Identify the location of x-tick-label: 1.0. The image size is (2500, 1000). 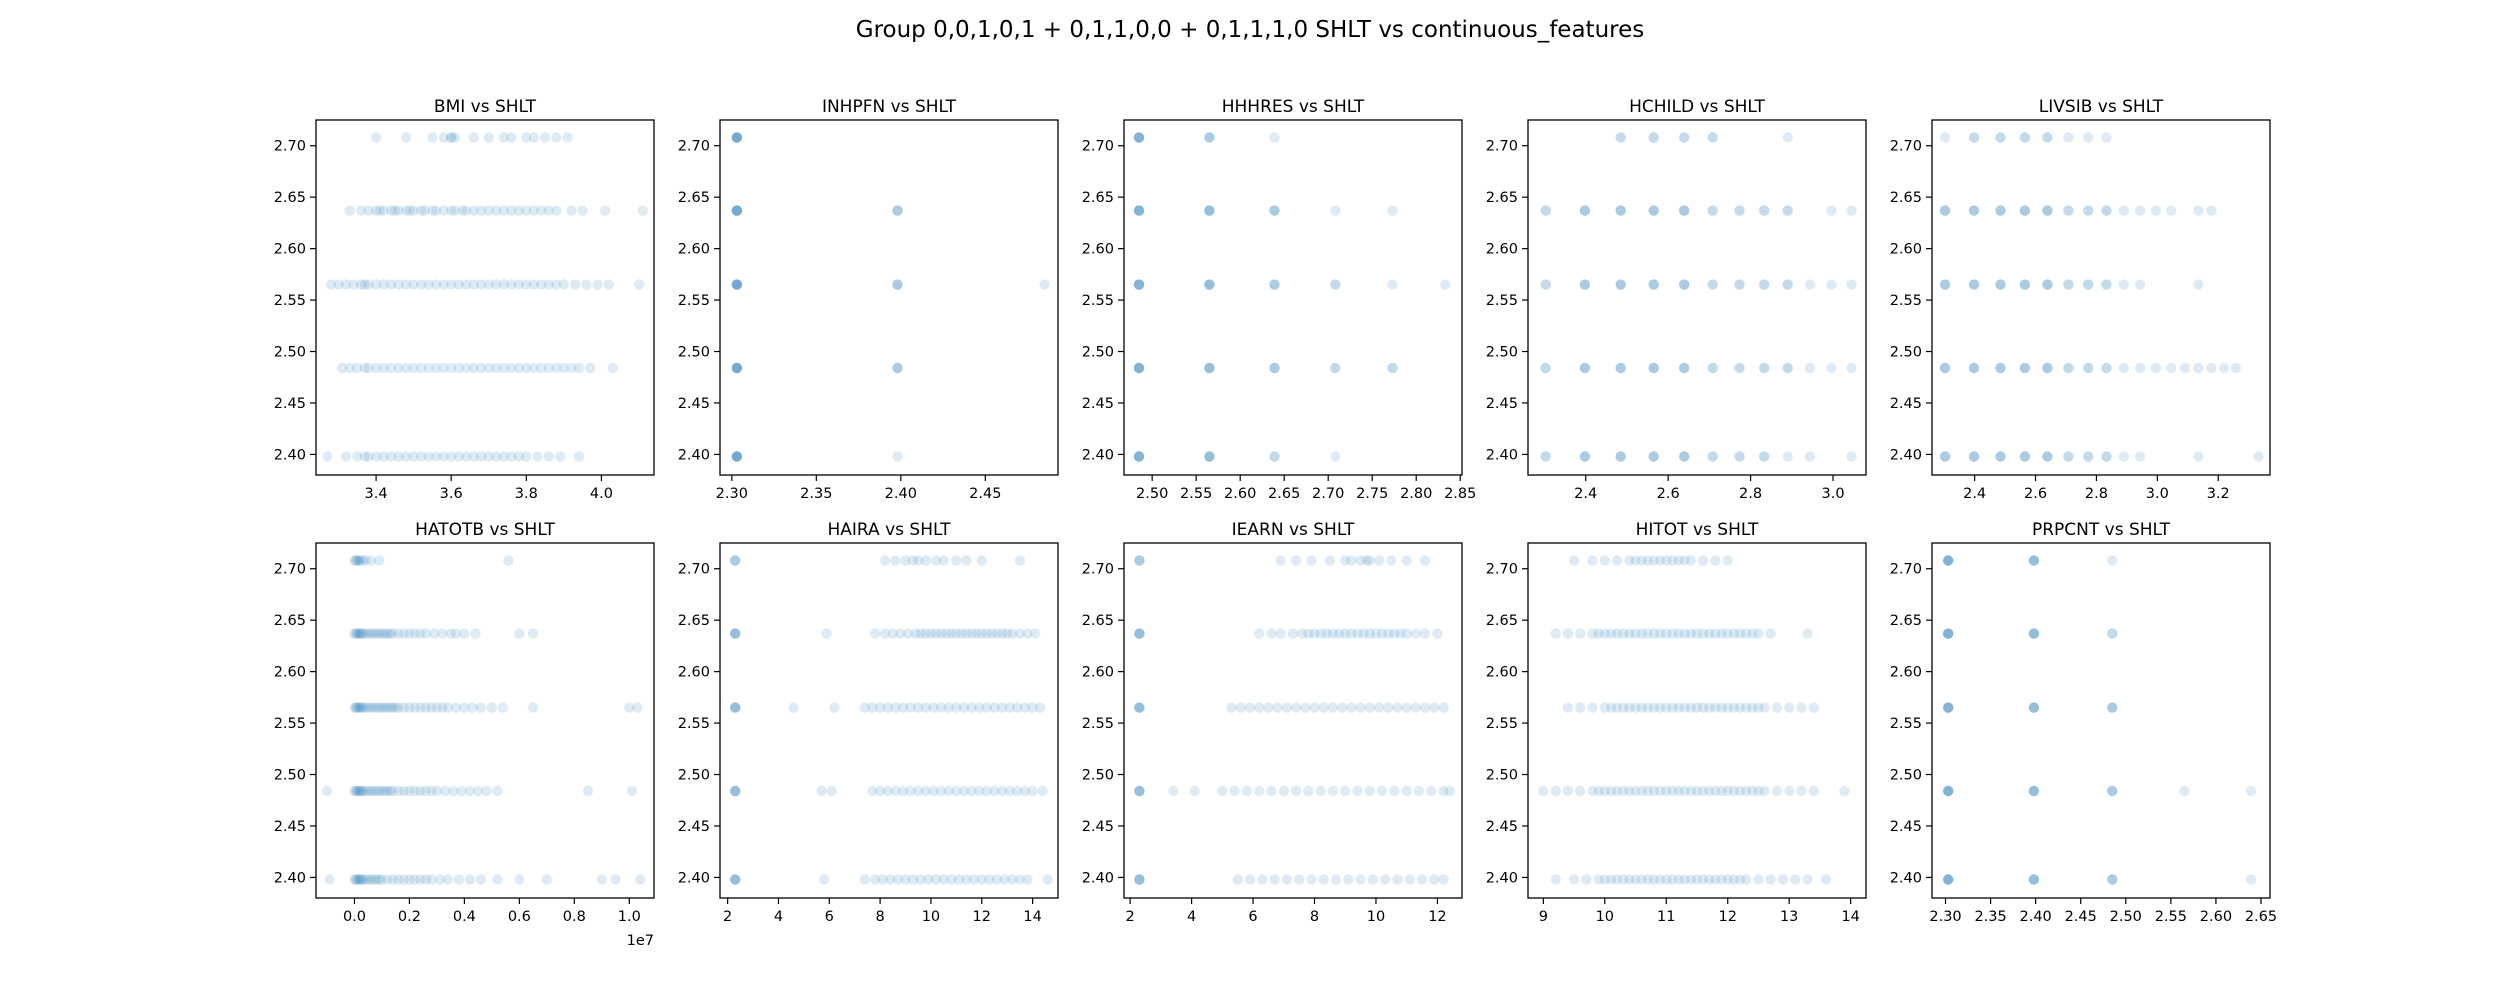
(629, 917).